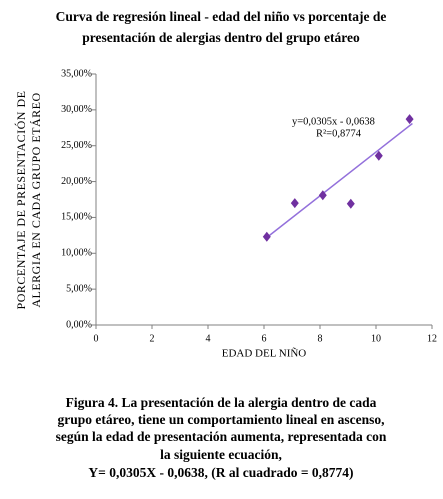 This screenshot has width=443, height=499. Describe the element at coordinates (96, 338) in the screenshot. I see `x-tick-label: 0` at that location.